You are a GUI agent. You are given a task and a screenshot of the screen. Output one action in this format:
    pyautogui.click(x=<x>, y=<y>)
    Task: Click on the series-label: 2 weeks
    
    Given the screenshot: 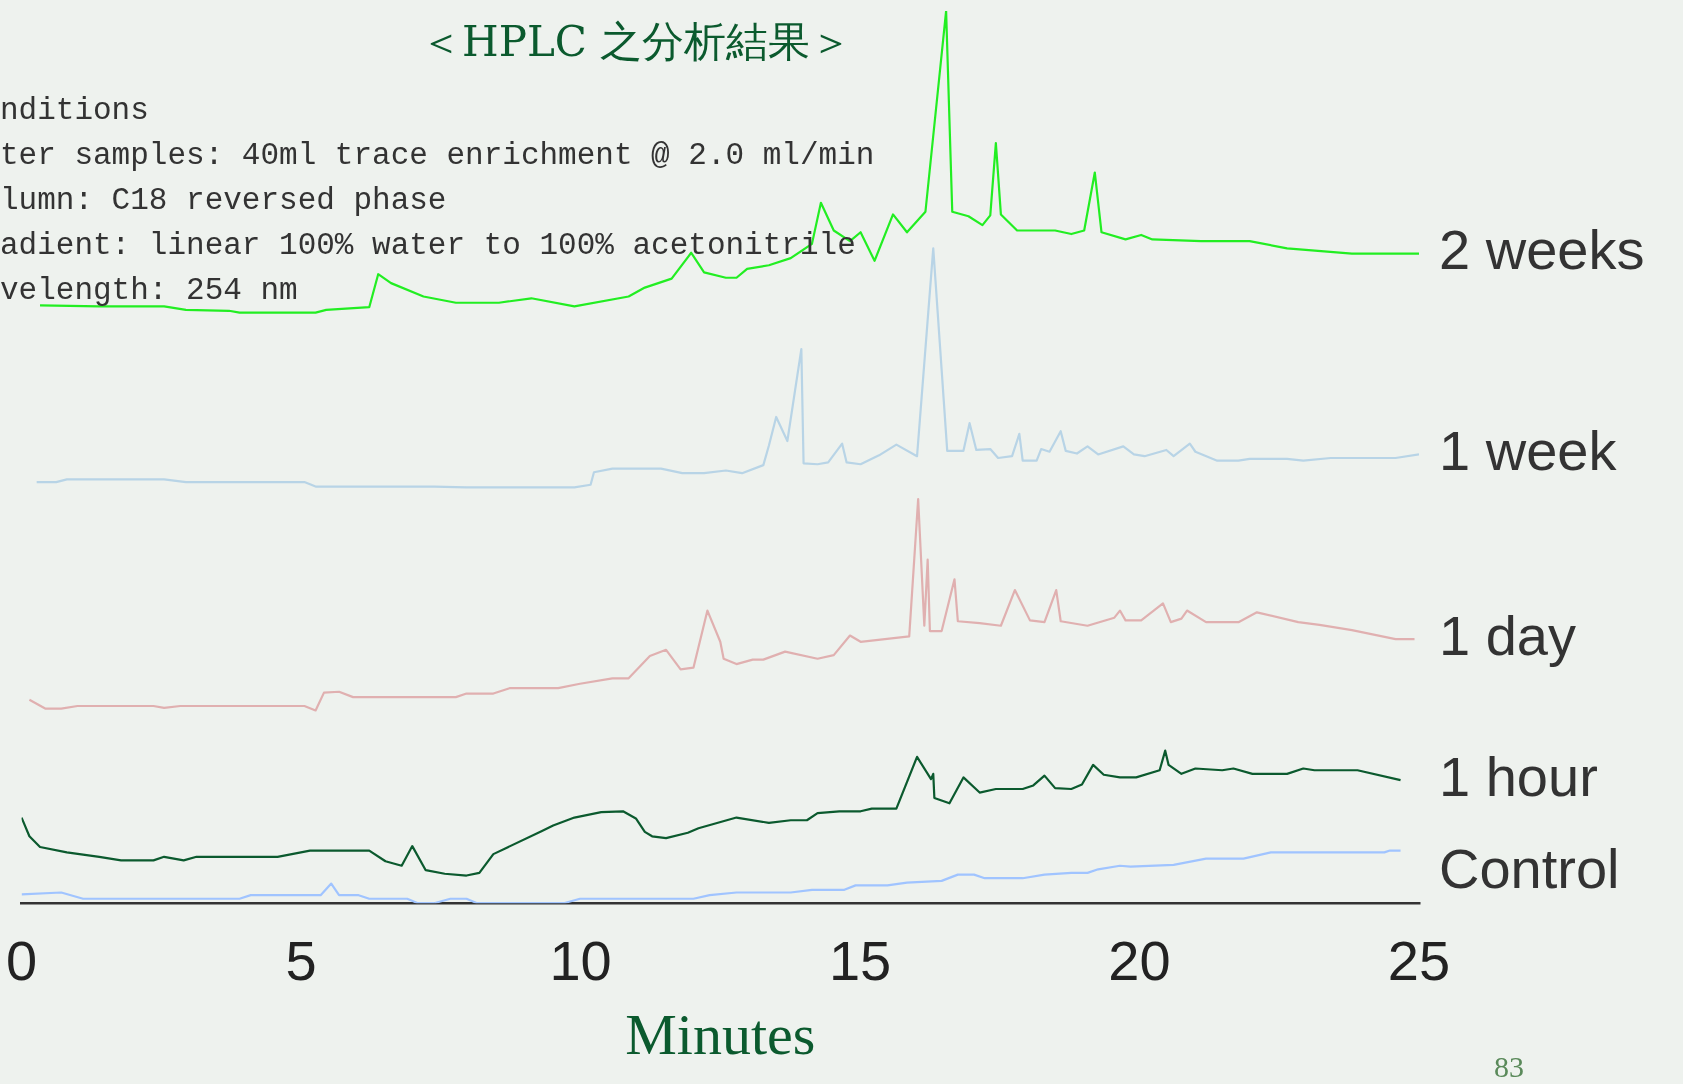 What is the action you would take?
    pyautogui.click(x=1542, y=250)
    